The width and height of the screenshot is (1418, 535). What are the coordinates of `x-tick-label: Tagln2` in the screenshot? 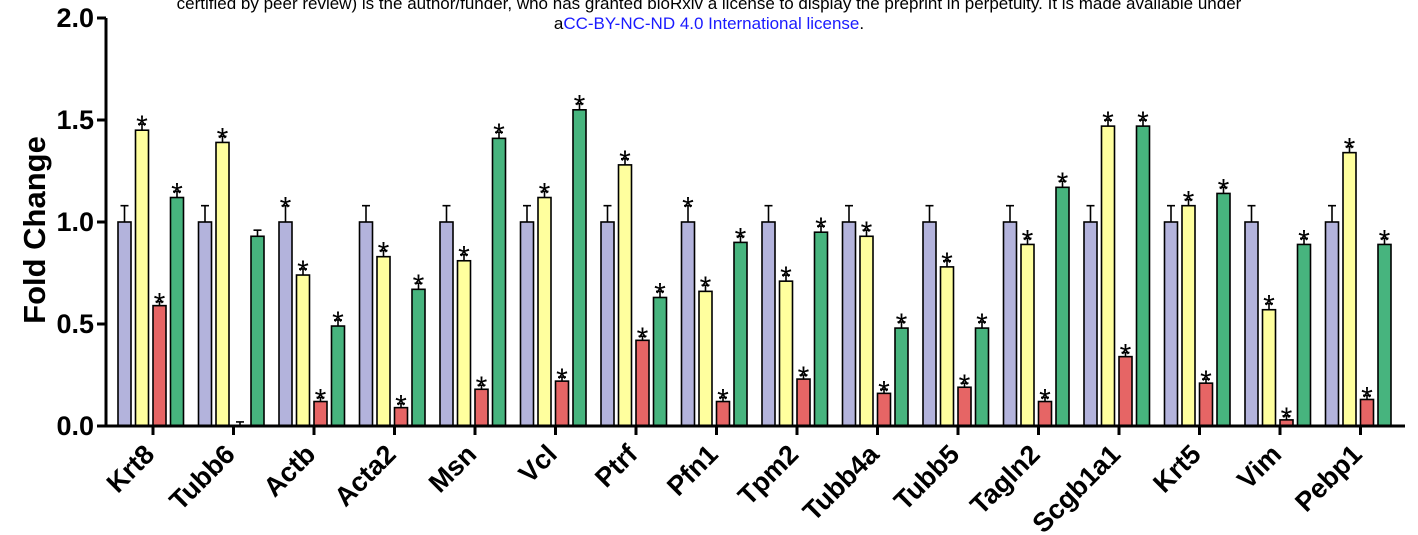 It's located at (1004, 479).